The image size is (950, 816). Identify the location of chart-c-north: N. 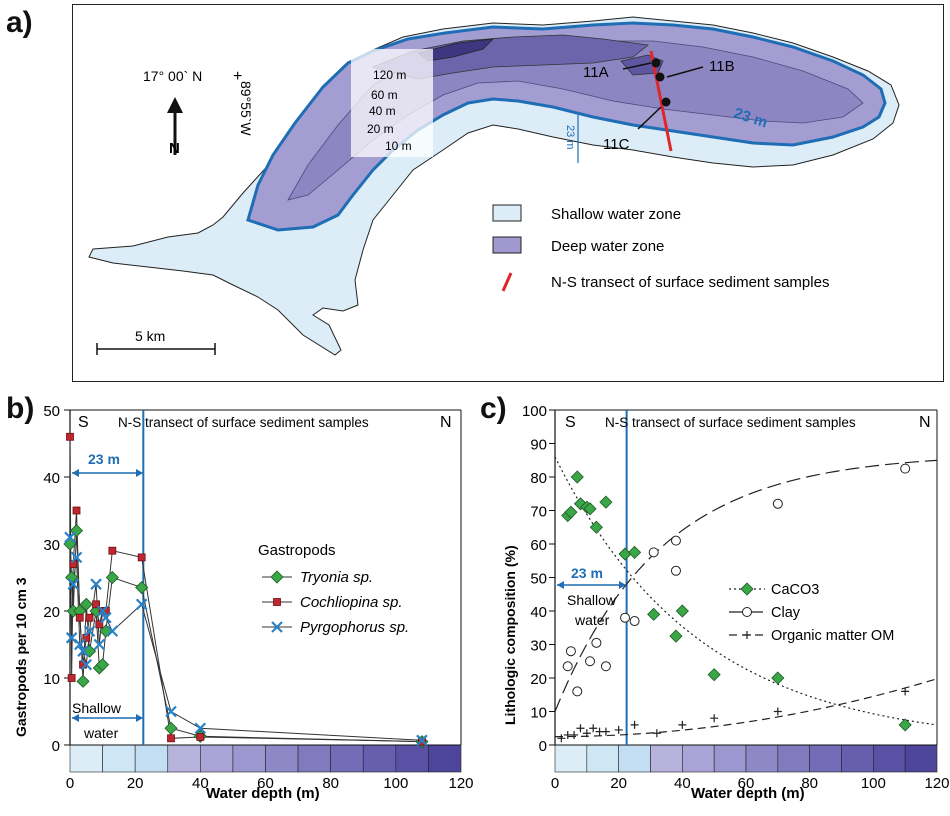
(925, 422).